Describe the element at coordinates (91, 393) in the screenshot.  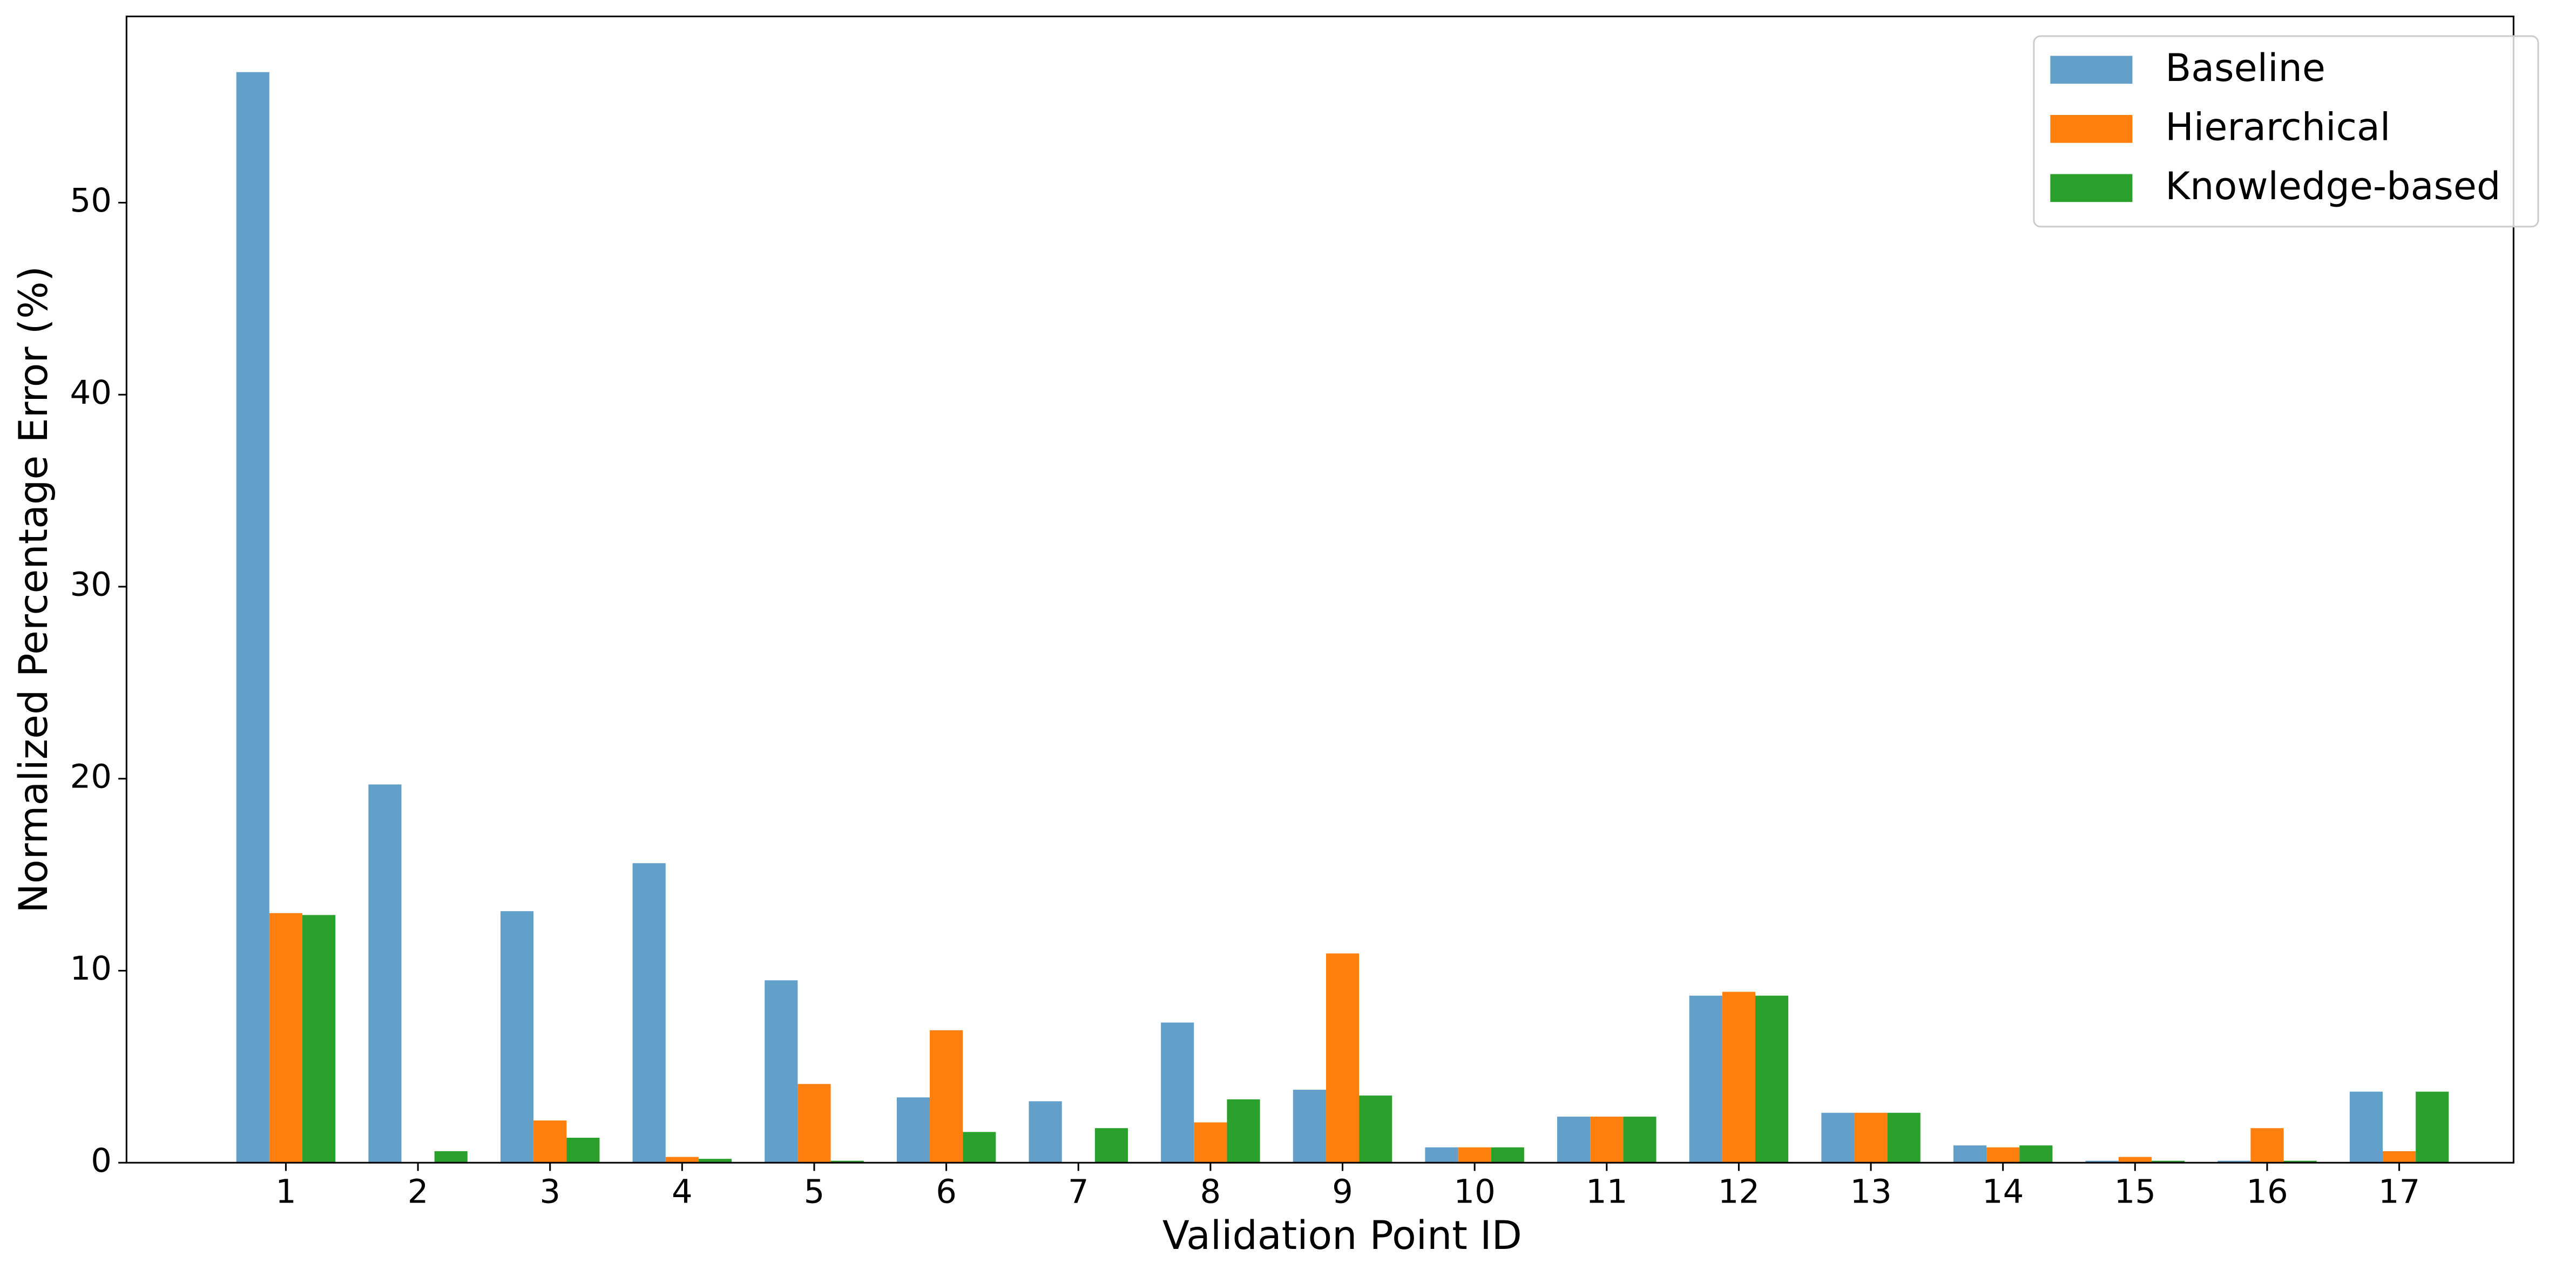
I see `y-tick-label: 40` at that location.